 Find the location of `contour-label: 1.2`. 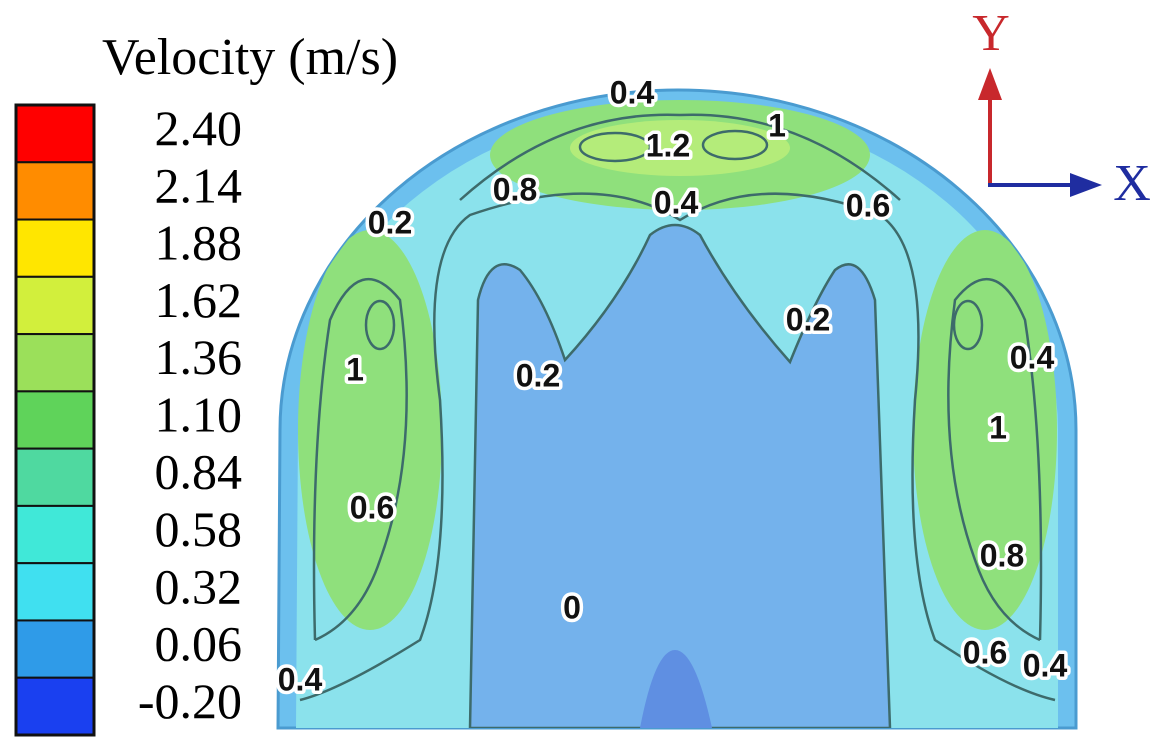

contour-label: 1.2 is located at coordinates (668, 145).